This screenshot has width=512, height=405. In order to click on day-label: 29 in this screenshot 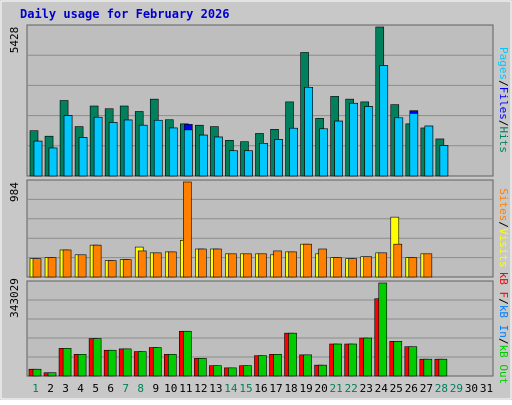, I will do `click(456, 388)`.